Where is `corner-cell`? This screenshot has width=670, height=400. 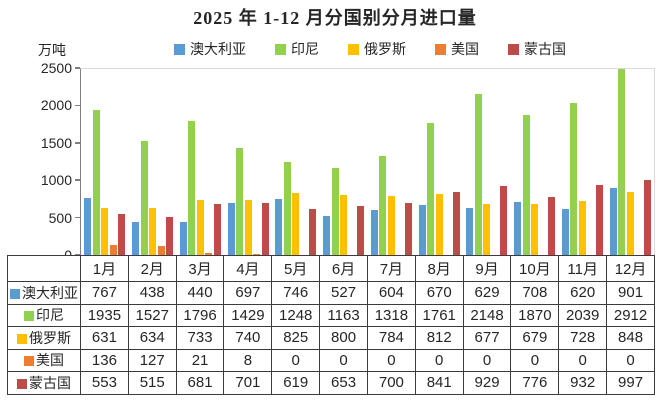 corner-cell is located at coordinates (44, 268).